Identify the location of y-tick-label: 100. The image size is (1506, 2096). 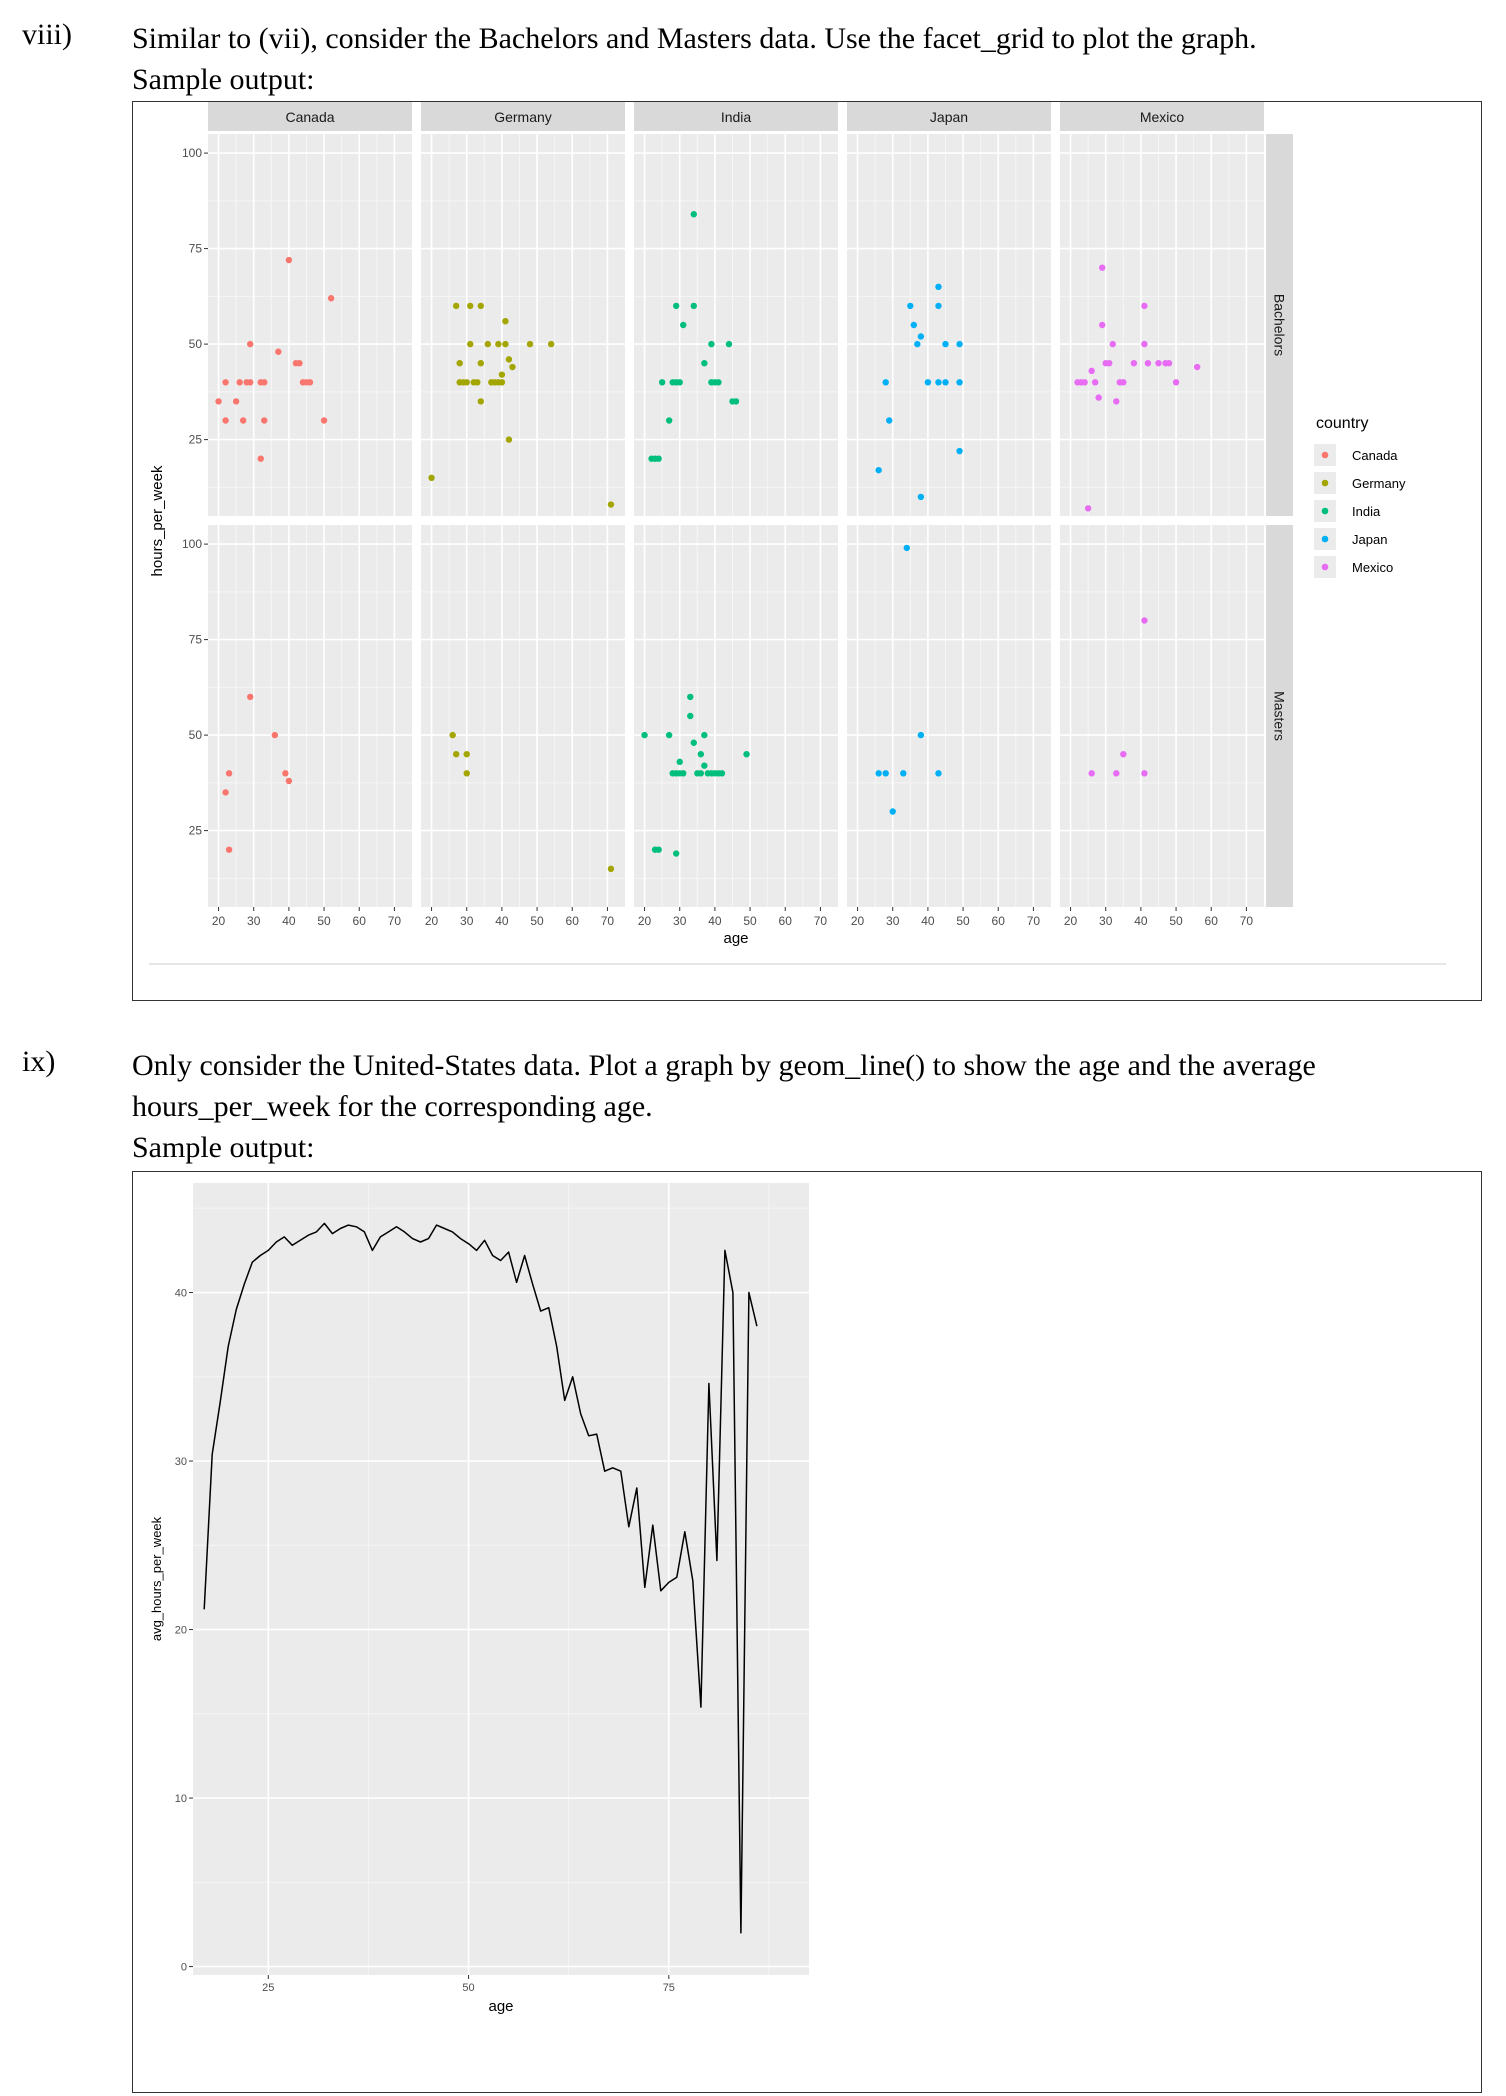
(192, 544).